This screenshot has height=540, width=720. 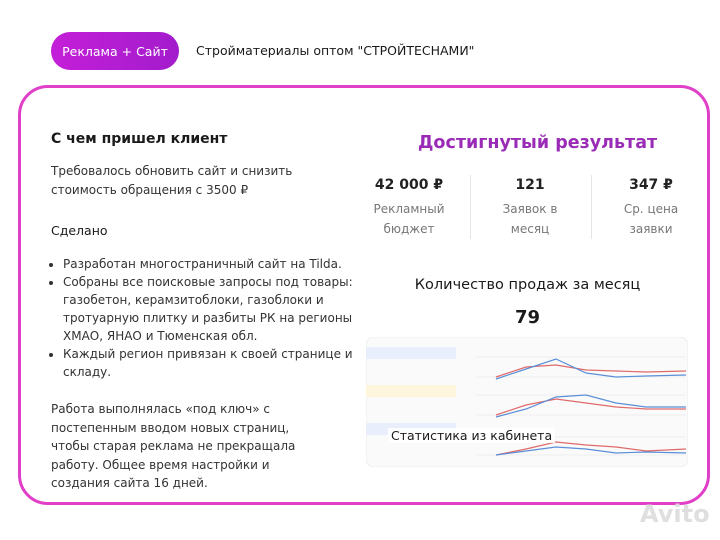 What do you see at coordinates (675, 514) in the screenshot?
I see `watermark: Avito` at bounding box center [675, 514].